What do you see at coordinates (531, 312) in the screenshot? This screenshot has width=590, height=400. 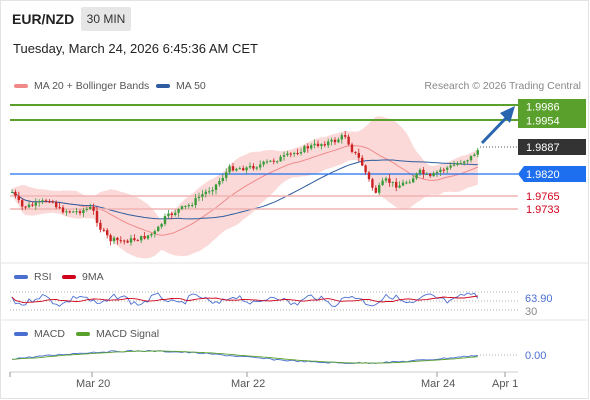 I see `rsi-level-label: 30` at bounding box center [531, 312].